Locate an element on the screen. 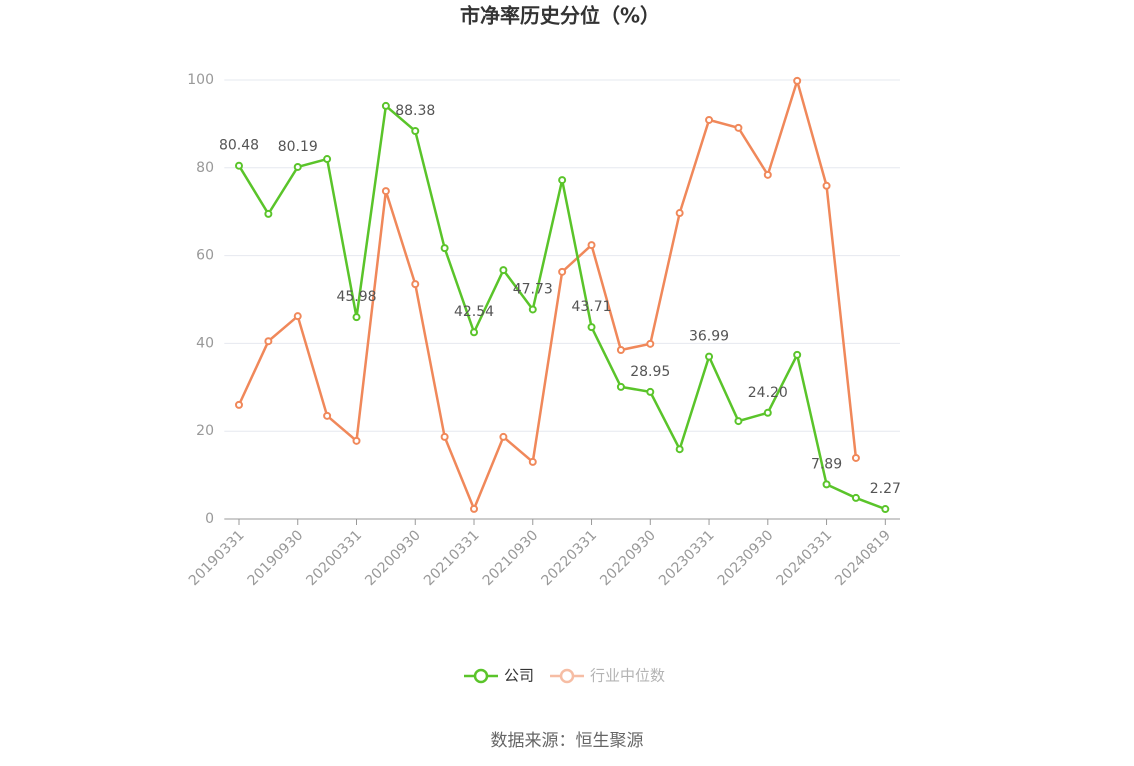 This screenshot has height=766, width=1134. data-label: 80.19 is located at coordinates (298, 147).